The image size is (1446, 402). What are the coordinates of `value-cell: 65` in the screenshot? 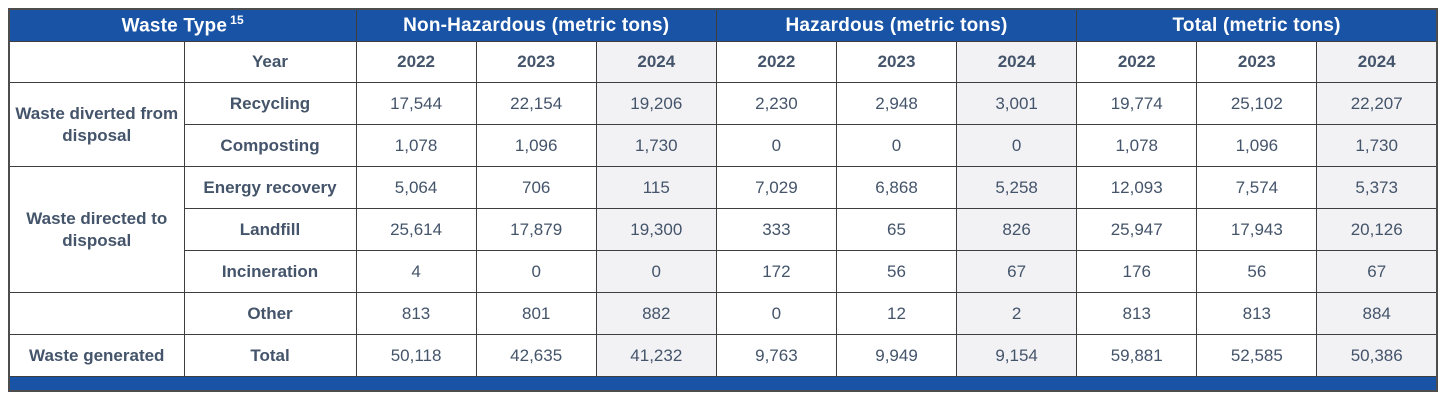 It's located at (896, 229).